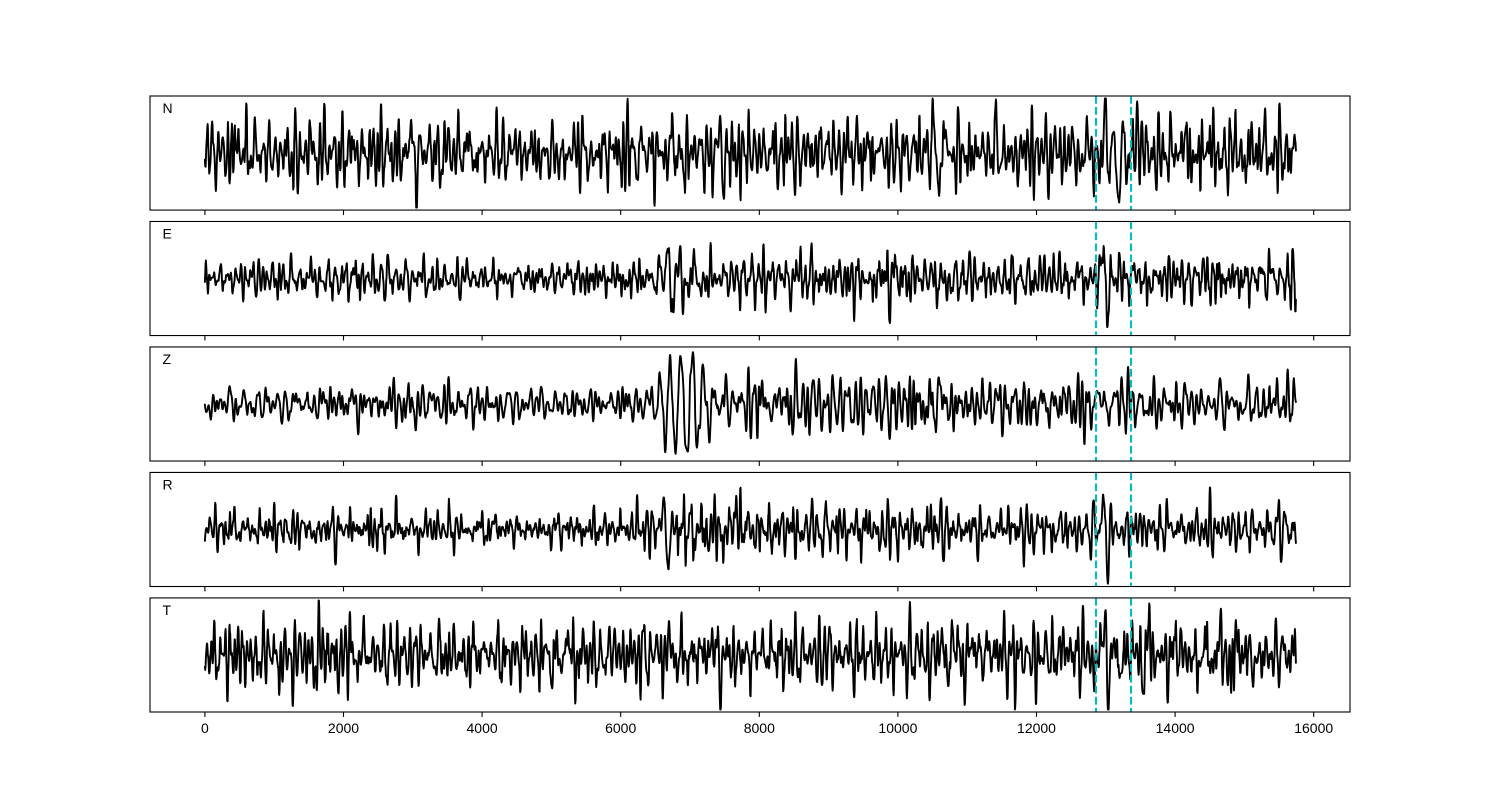 This screenshot has width=1500, height=805. Describe the element at coordinates (168, 485) in the screenshot. I see `svg-text: R` at that location.